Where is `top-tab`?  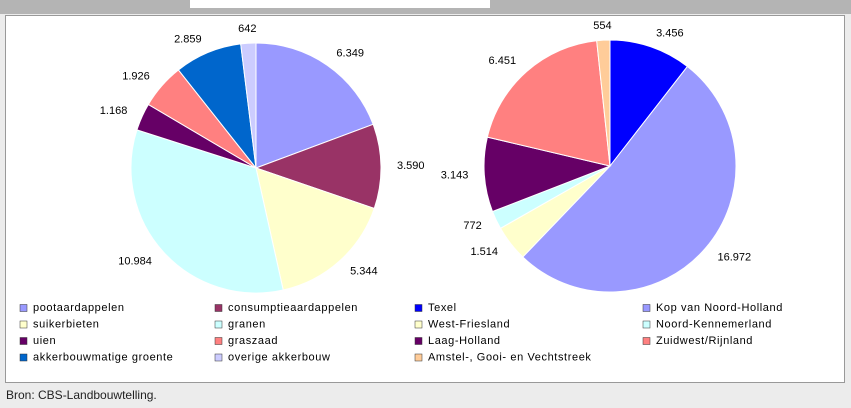
top-tab is located at coordinates (340, 4).